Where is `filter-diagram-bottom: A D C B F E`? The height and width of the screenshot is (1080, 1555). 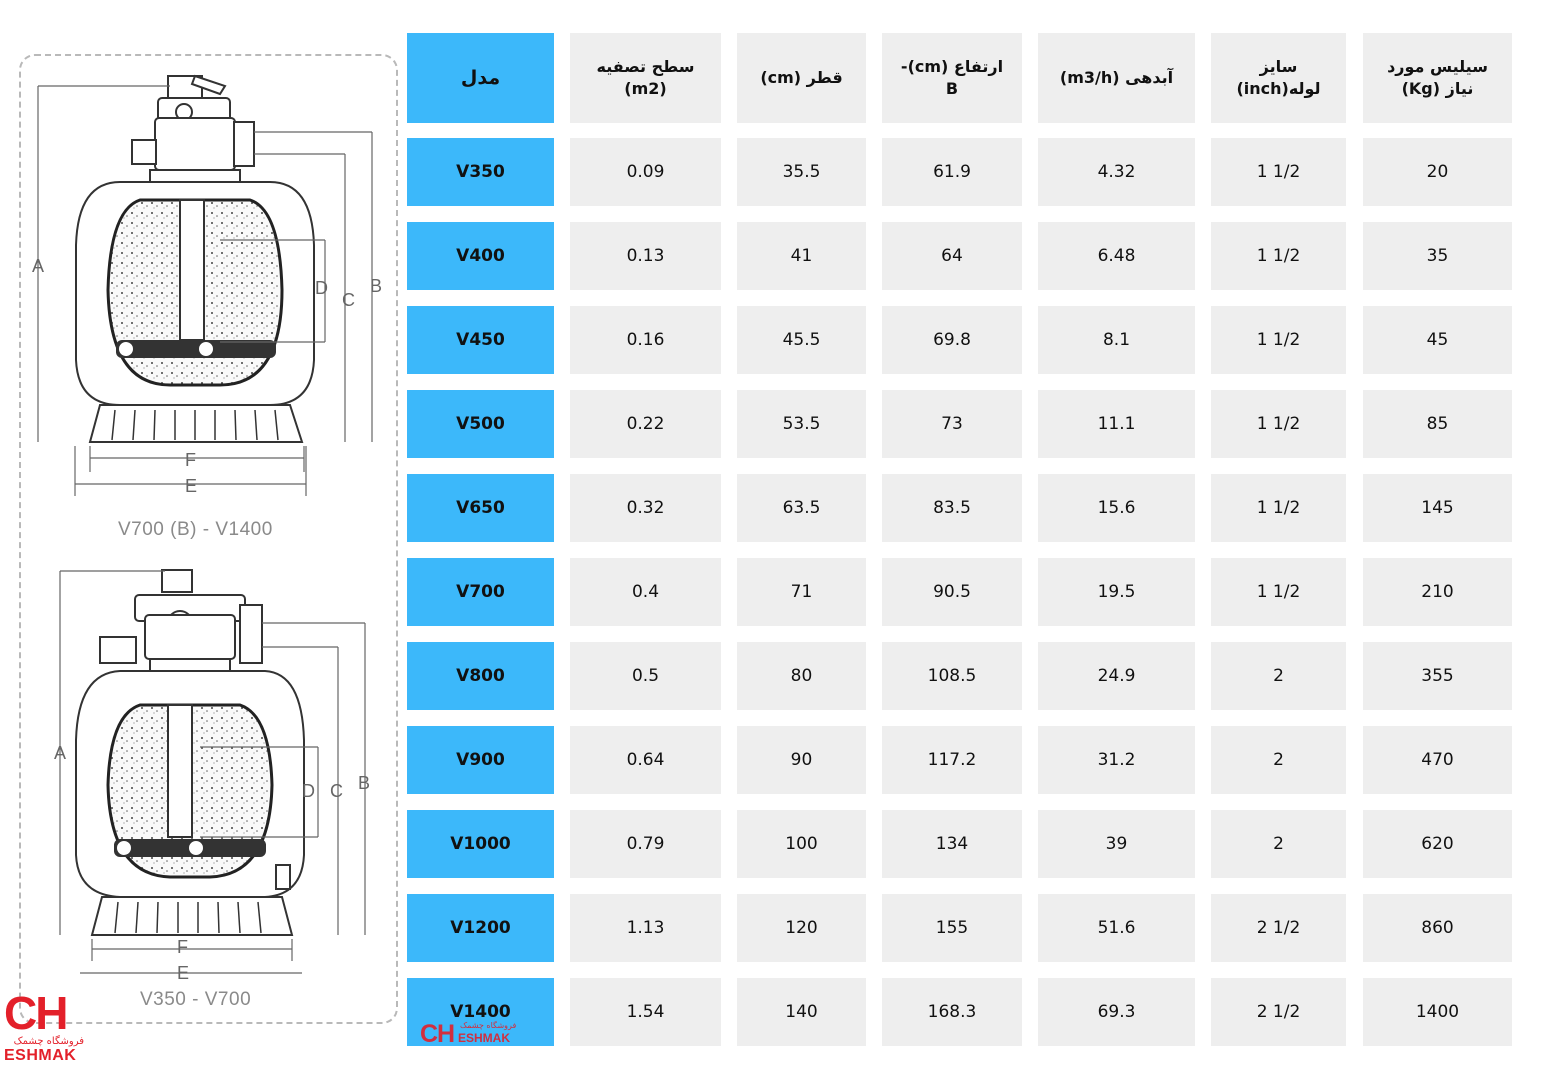 filter-diagram-bottom: A D C B F E is located at coordinates (212, 776).